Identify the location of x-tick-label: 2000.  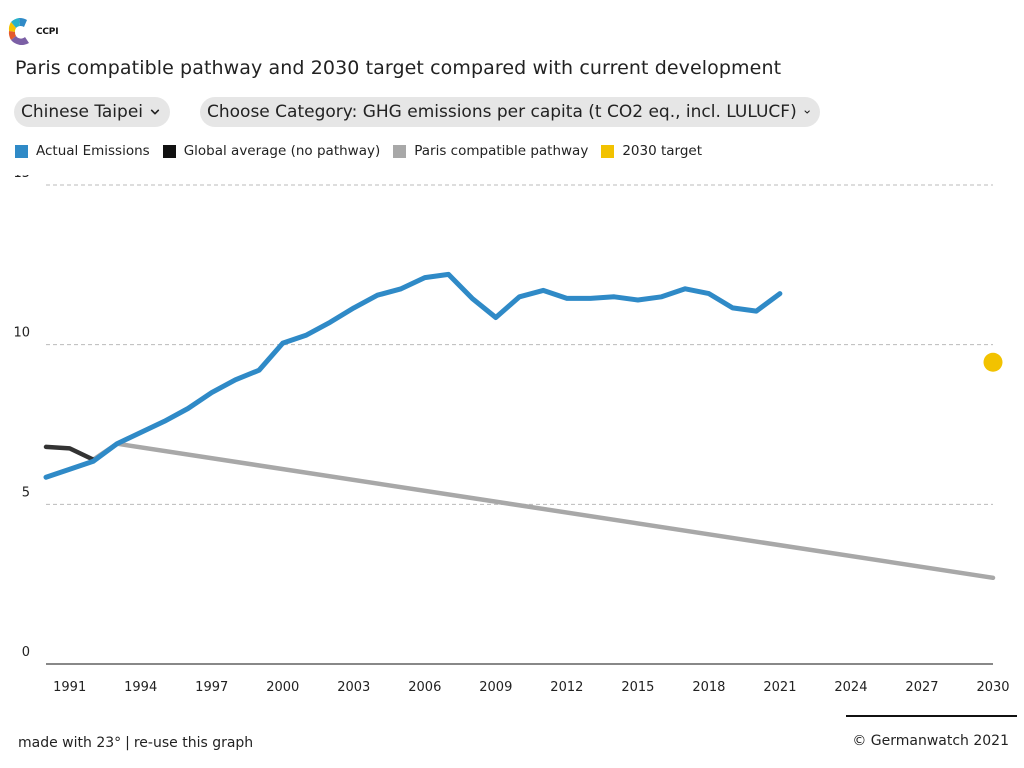
(282, 687).